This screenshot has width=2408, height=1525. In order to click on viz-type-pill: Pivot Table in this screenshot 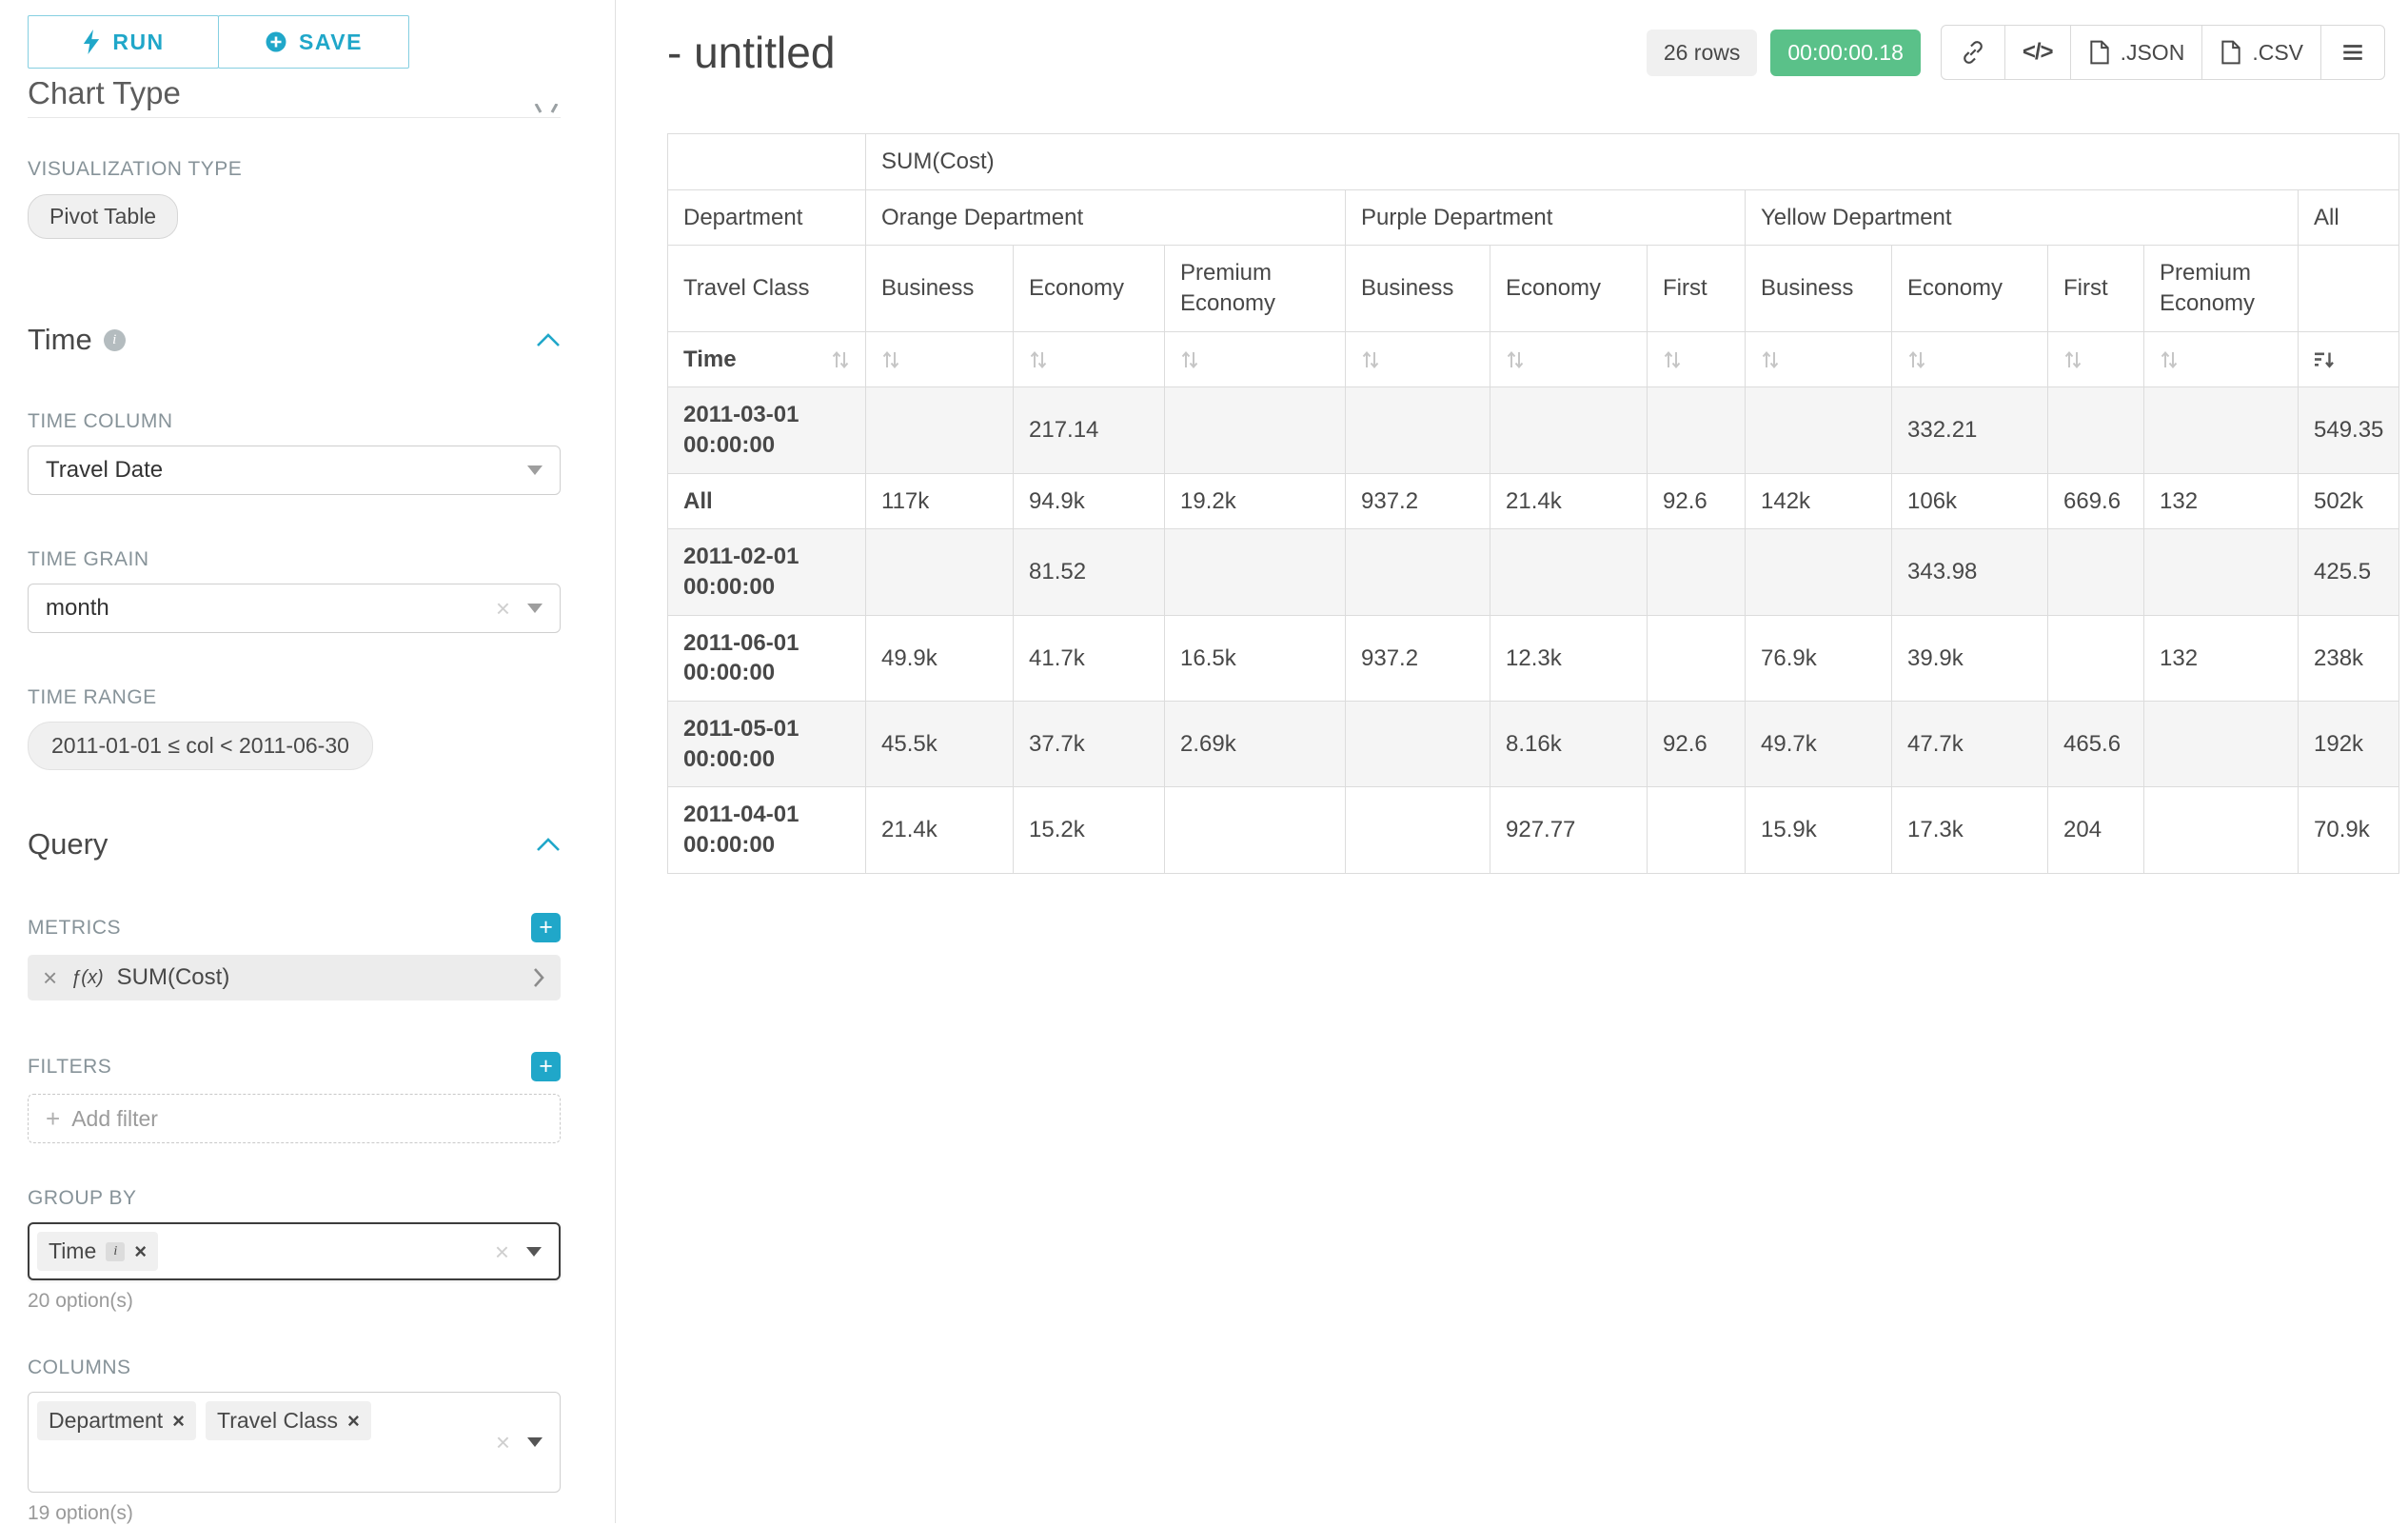, I will do `click(103, 216)`.